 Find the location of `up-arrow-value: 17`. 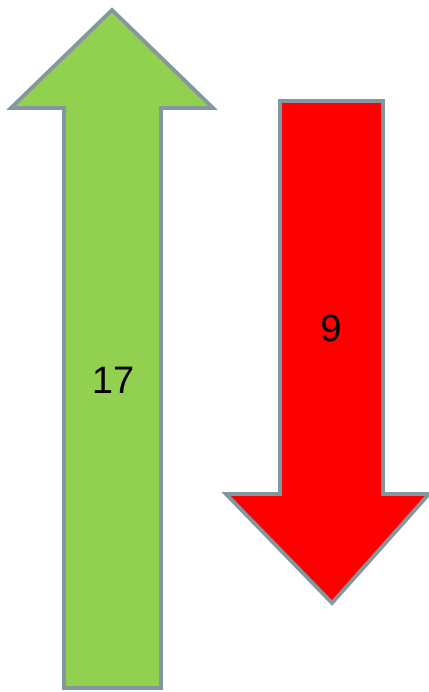

up-arrow-value: 17 is located at coordinates (113, 381).